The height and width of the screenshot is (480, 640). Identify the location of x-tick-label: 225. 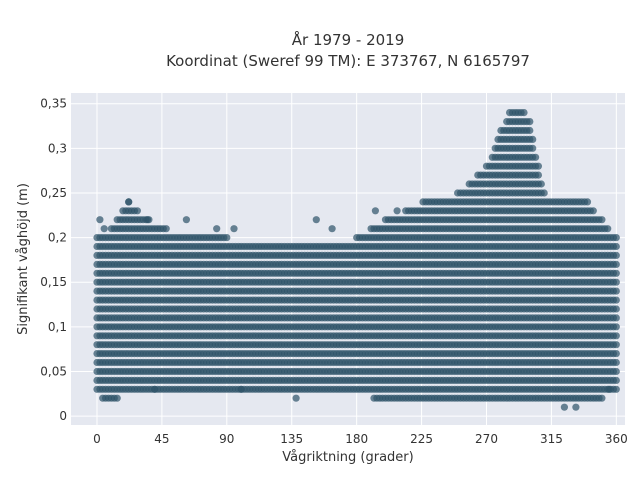
(421, 439).